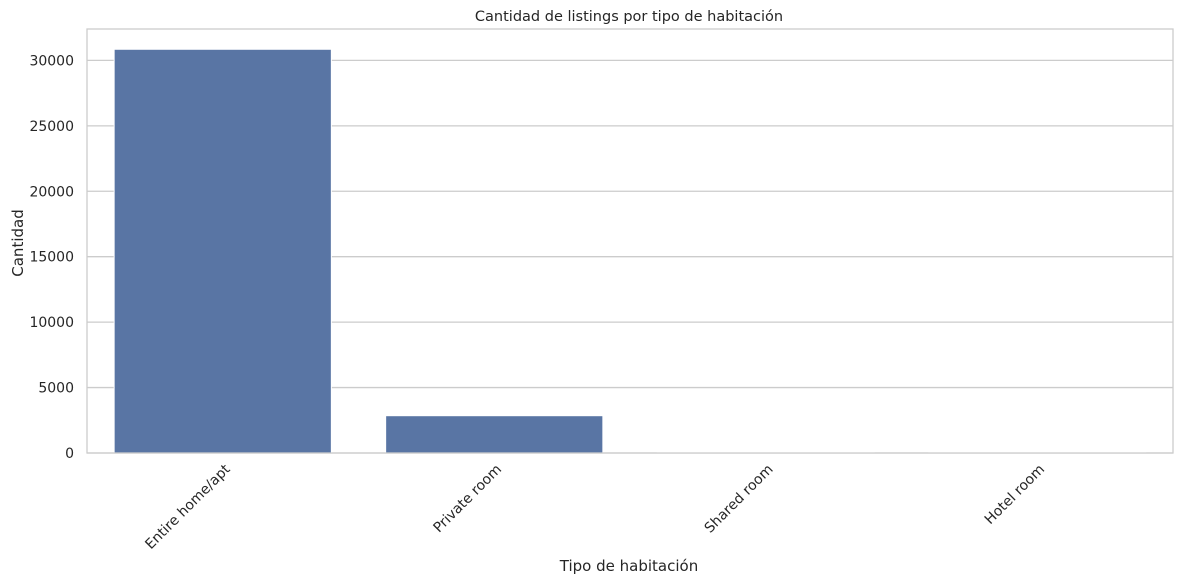 This screenshot has width=1184, height=587. Describe the element at coordinates (1015, 495) in the screenshot. I see `x-tick-label: Hotel room` at that location.